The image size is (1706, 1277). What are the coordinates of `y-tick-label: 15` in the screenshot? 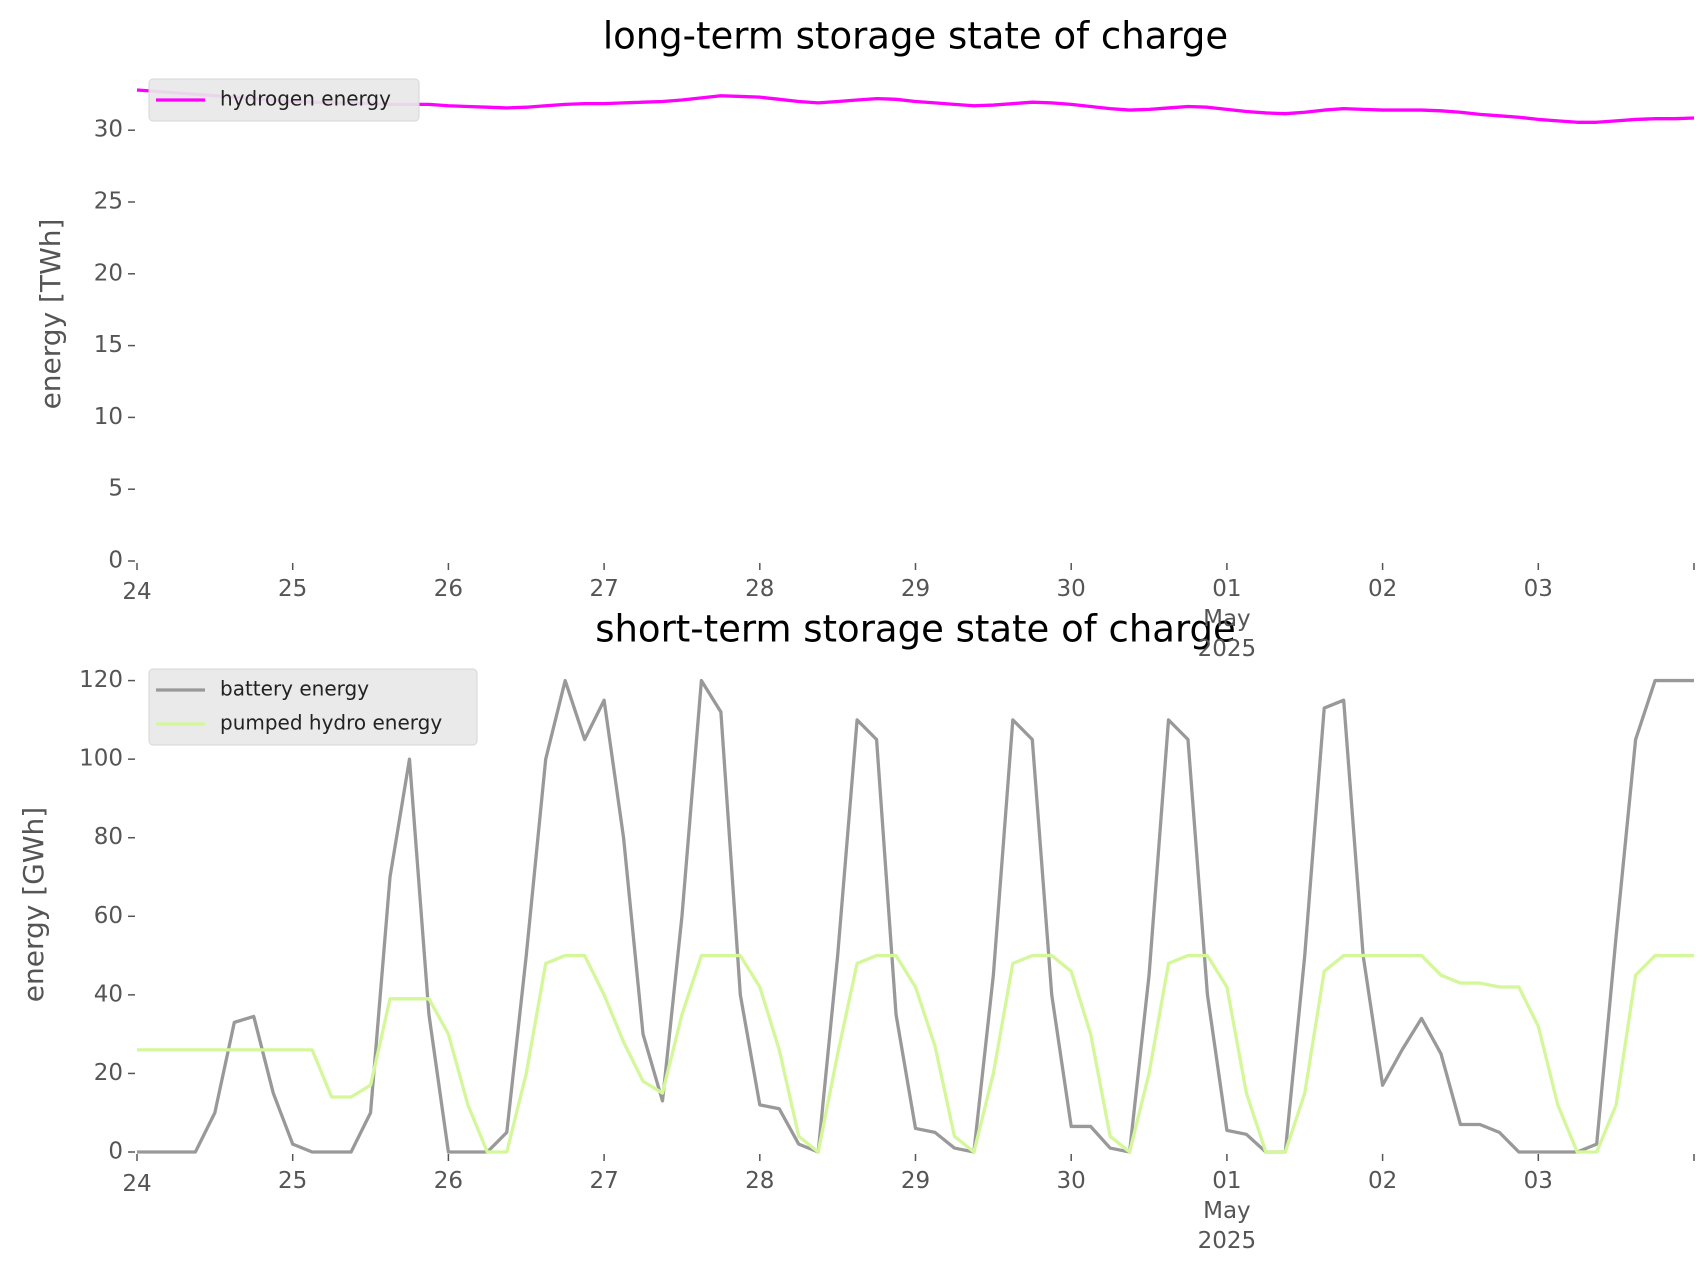 It's located at (108, 345).